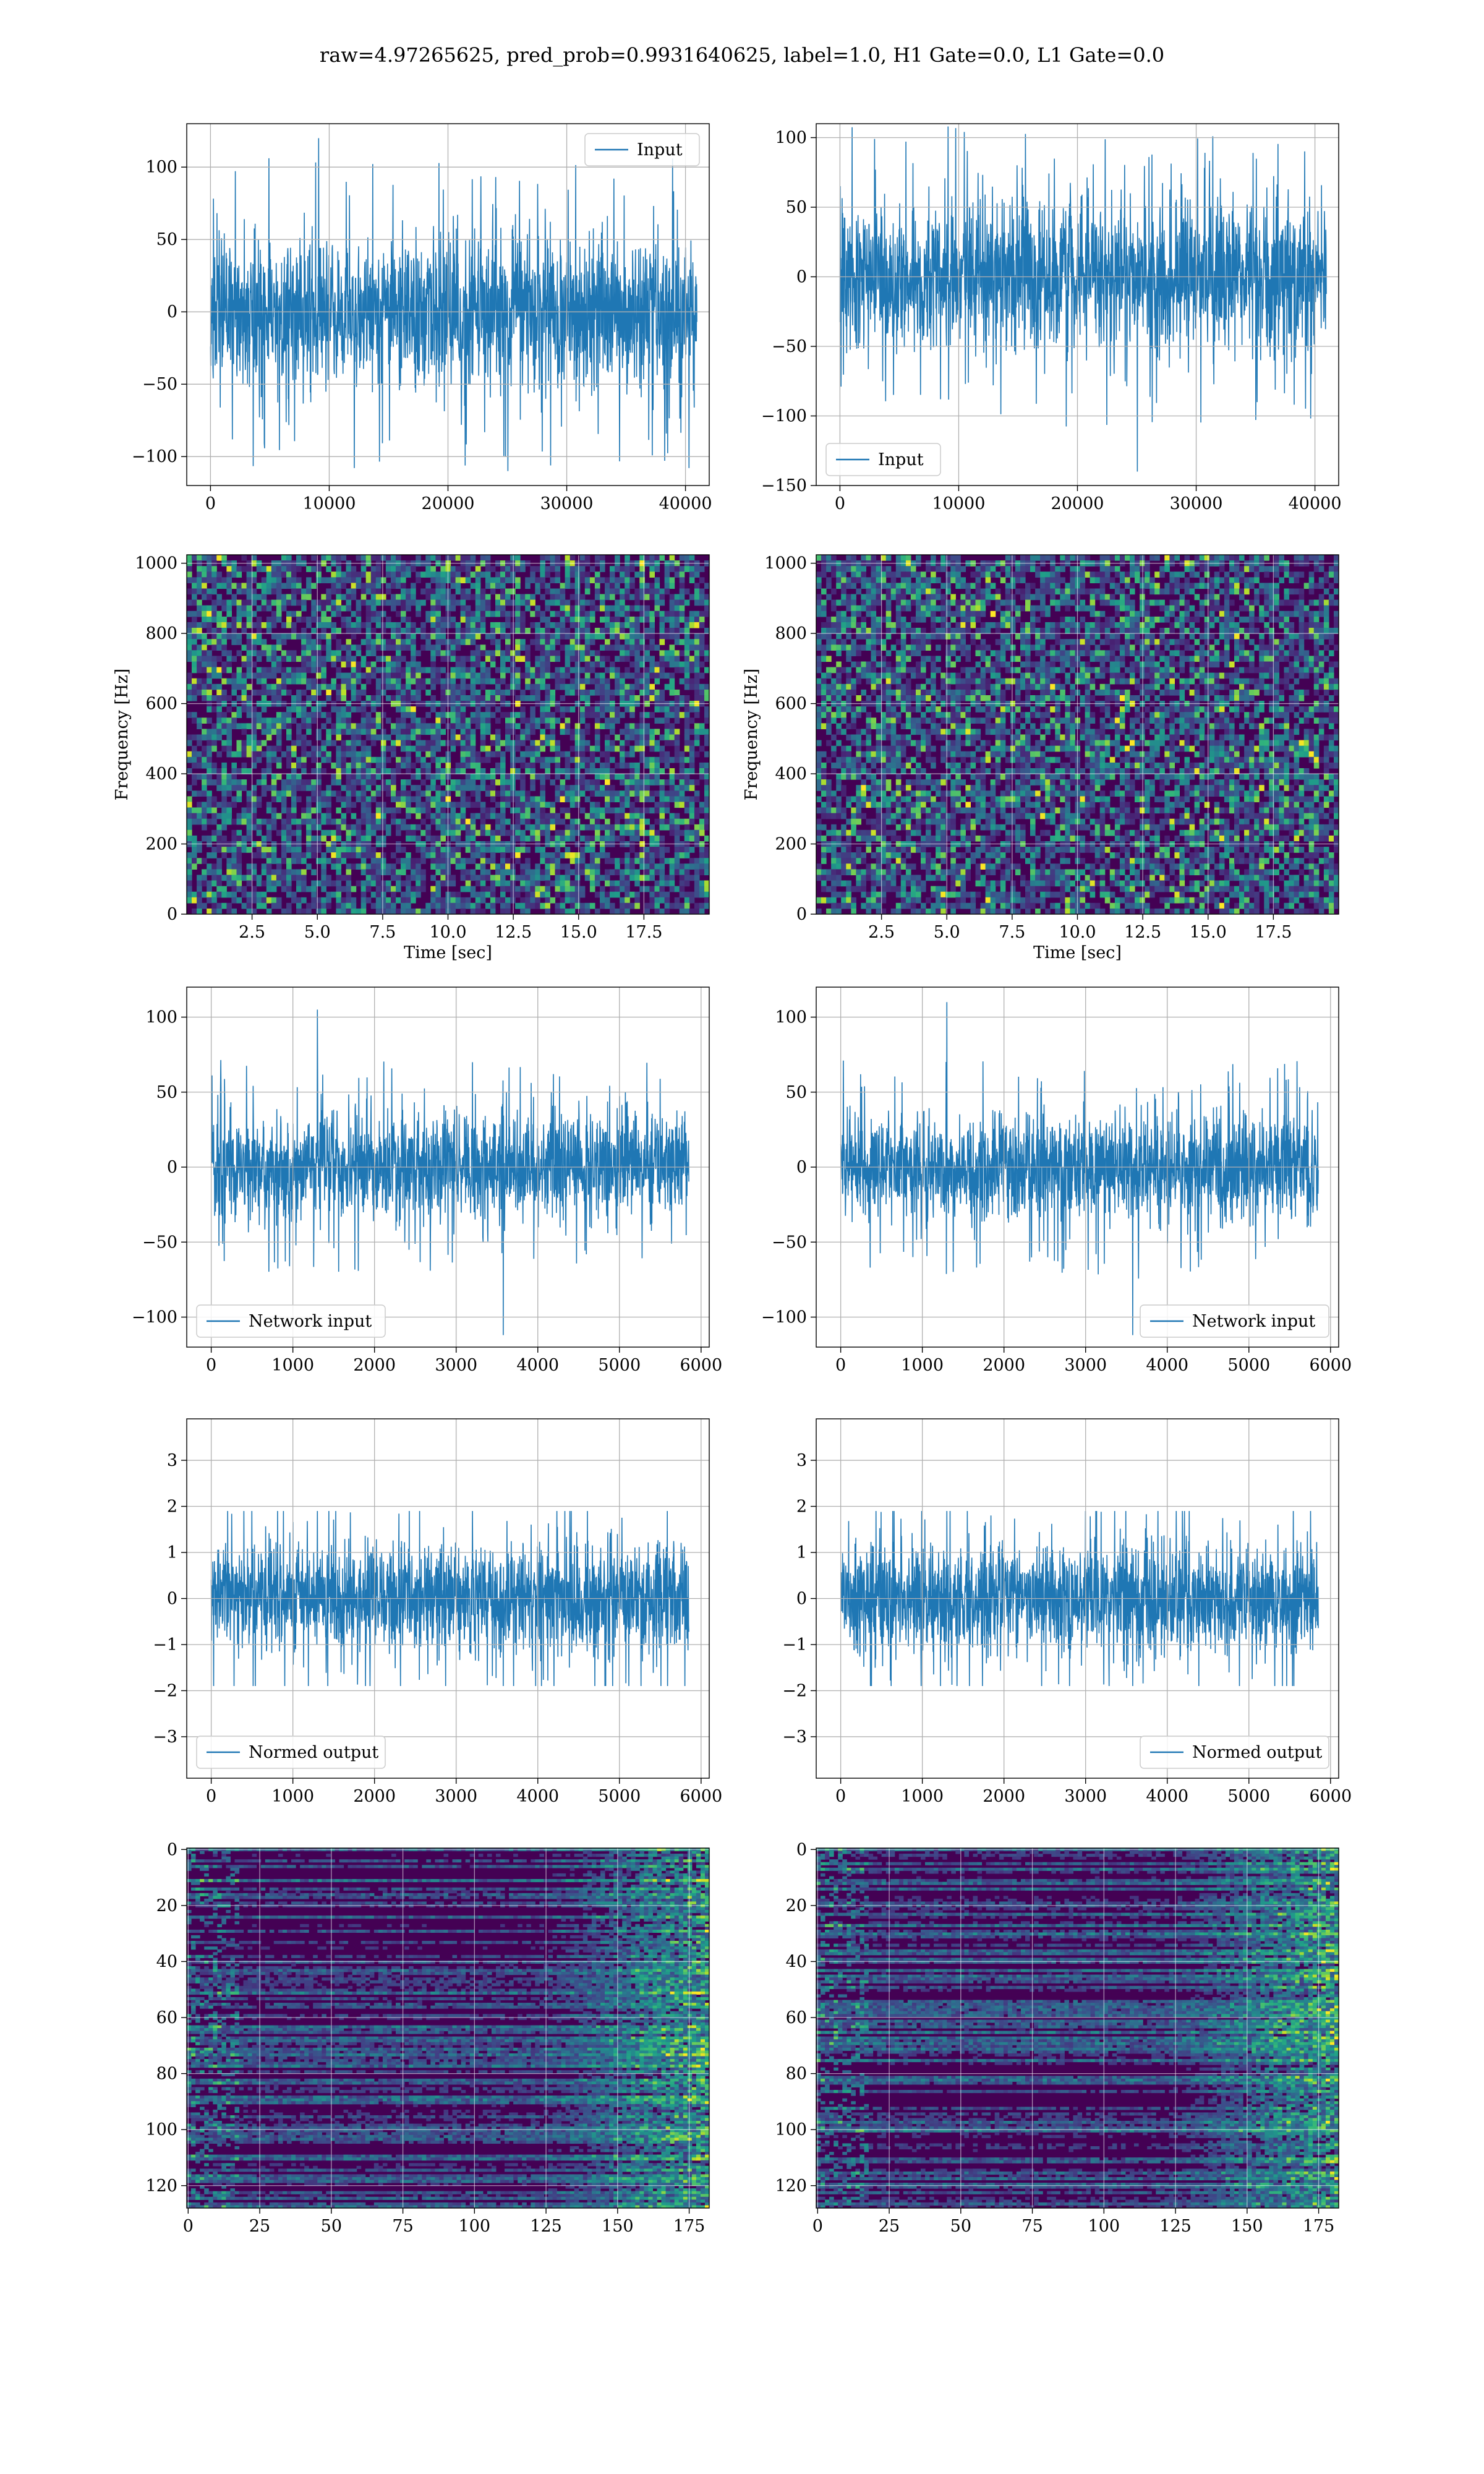 This screenshot has height=2474, width=1484. I want to click on y-tick-label: 50, so click(796, 207).